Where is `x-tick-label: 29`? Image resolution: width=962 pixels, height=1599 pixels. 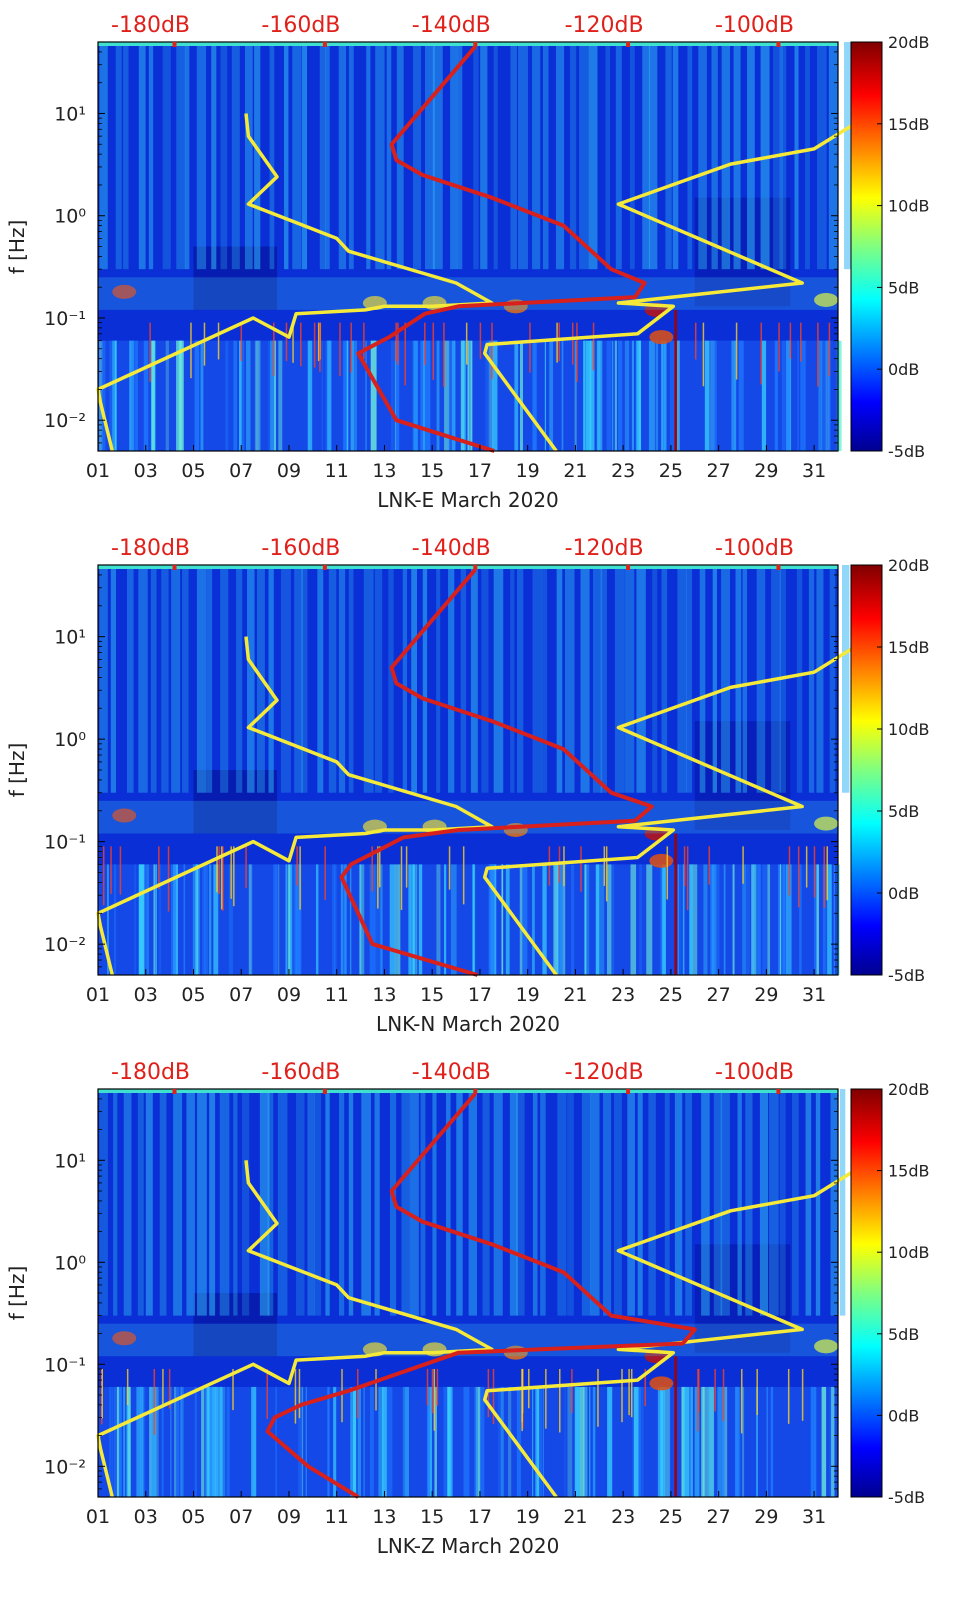
x-tick-label: 29 is located at coordinates (766, 995).